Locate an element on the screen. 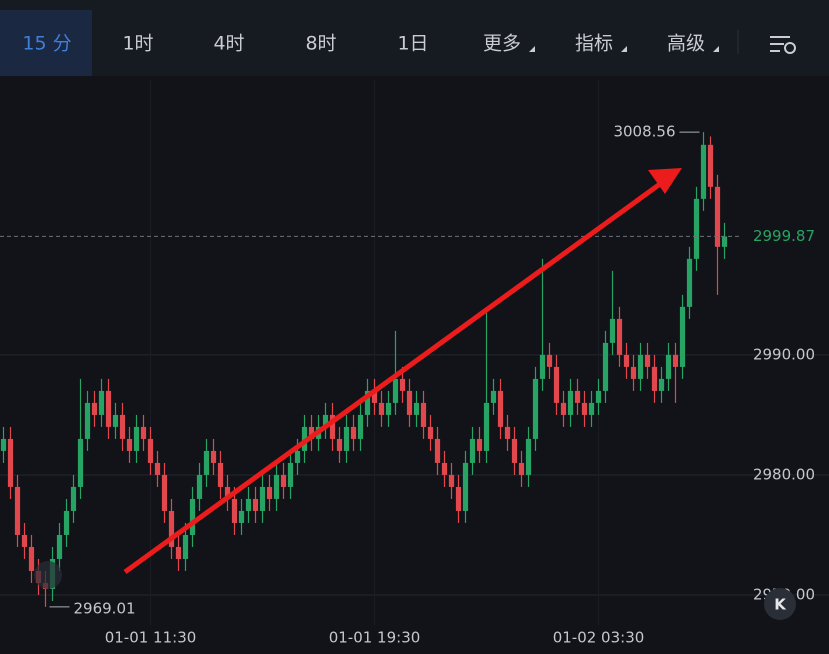 The width and height of the screenshot is (829, 654). x-tick-label: 01-01 19:30 is located at coordinates (375, 638).